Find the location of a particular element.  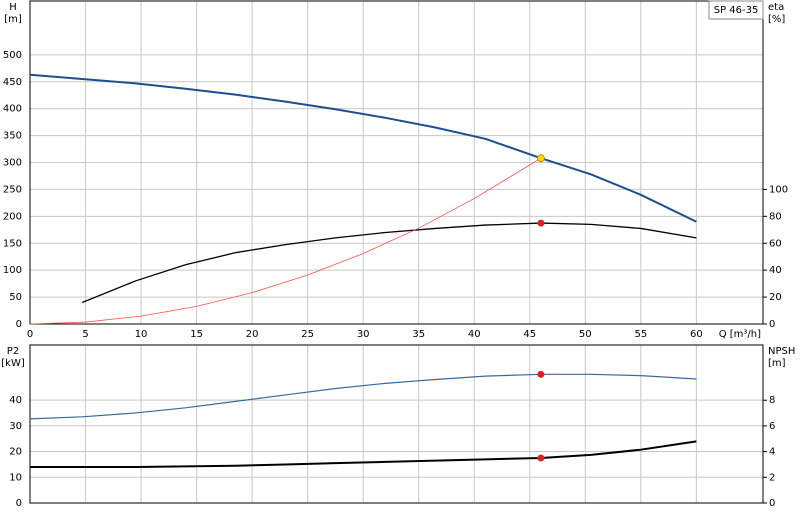

title-box is located at coordinates (736, 10).